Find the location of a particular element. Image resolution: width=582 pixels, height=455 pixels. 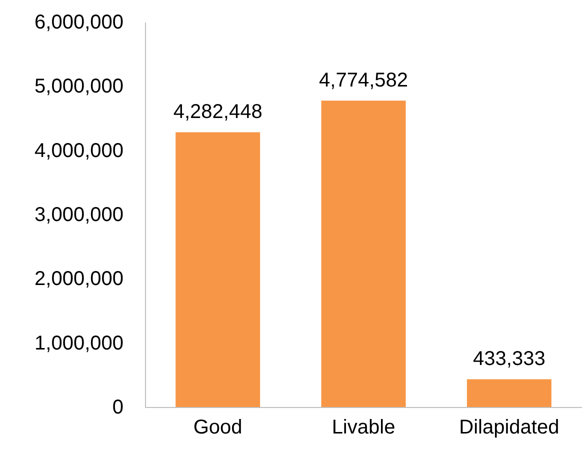

y-tick-label: 5,000,000 is located at coordinates (79, 87).